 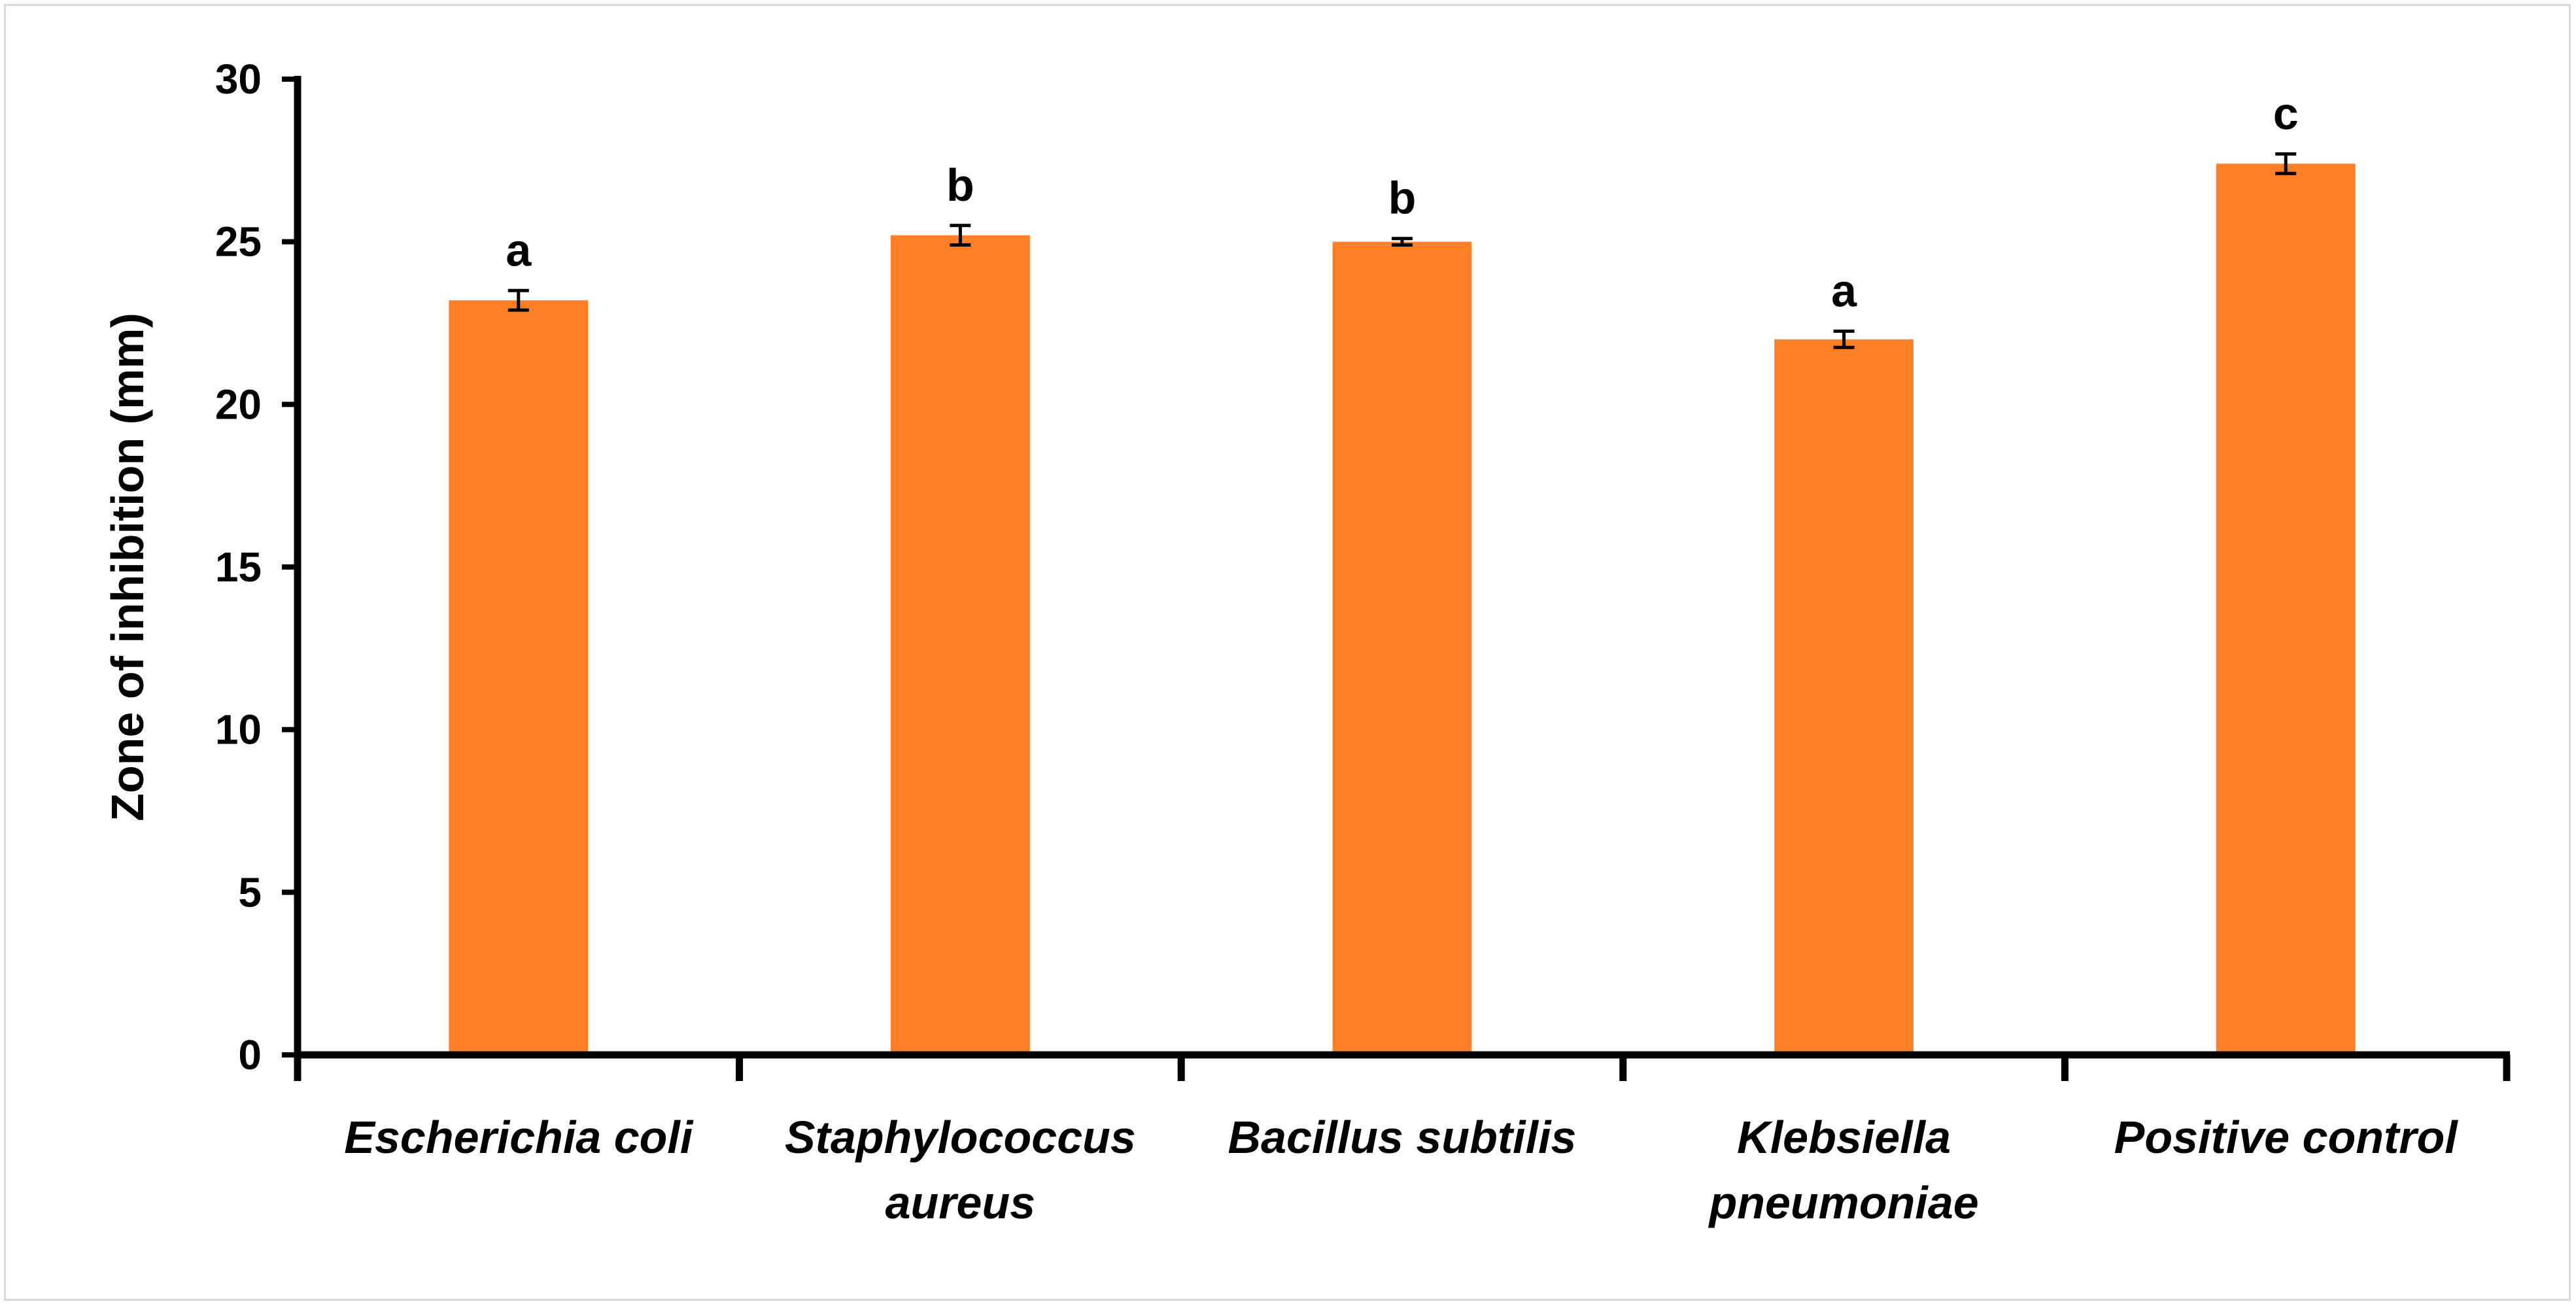 I want to click on y-axis-title: Zone of inhibition (mm), so click(x=128, y=567).